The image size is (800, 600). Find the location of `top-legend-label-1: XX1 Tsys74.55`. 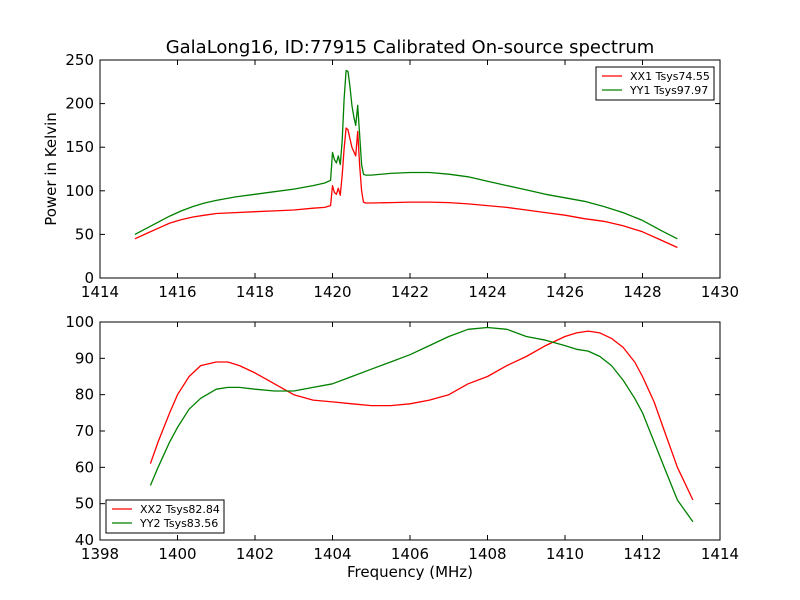

top-legend-label-1: XX1 Tsys74.55 is located at coordinates (670, 76).